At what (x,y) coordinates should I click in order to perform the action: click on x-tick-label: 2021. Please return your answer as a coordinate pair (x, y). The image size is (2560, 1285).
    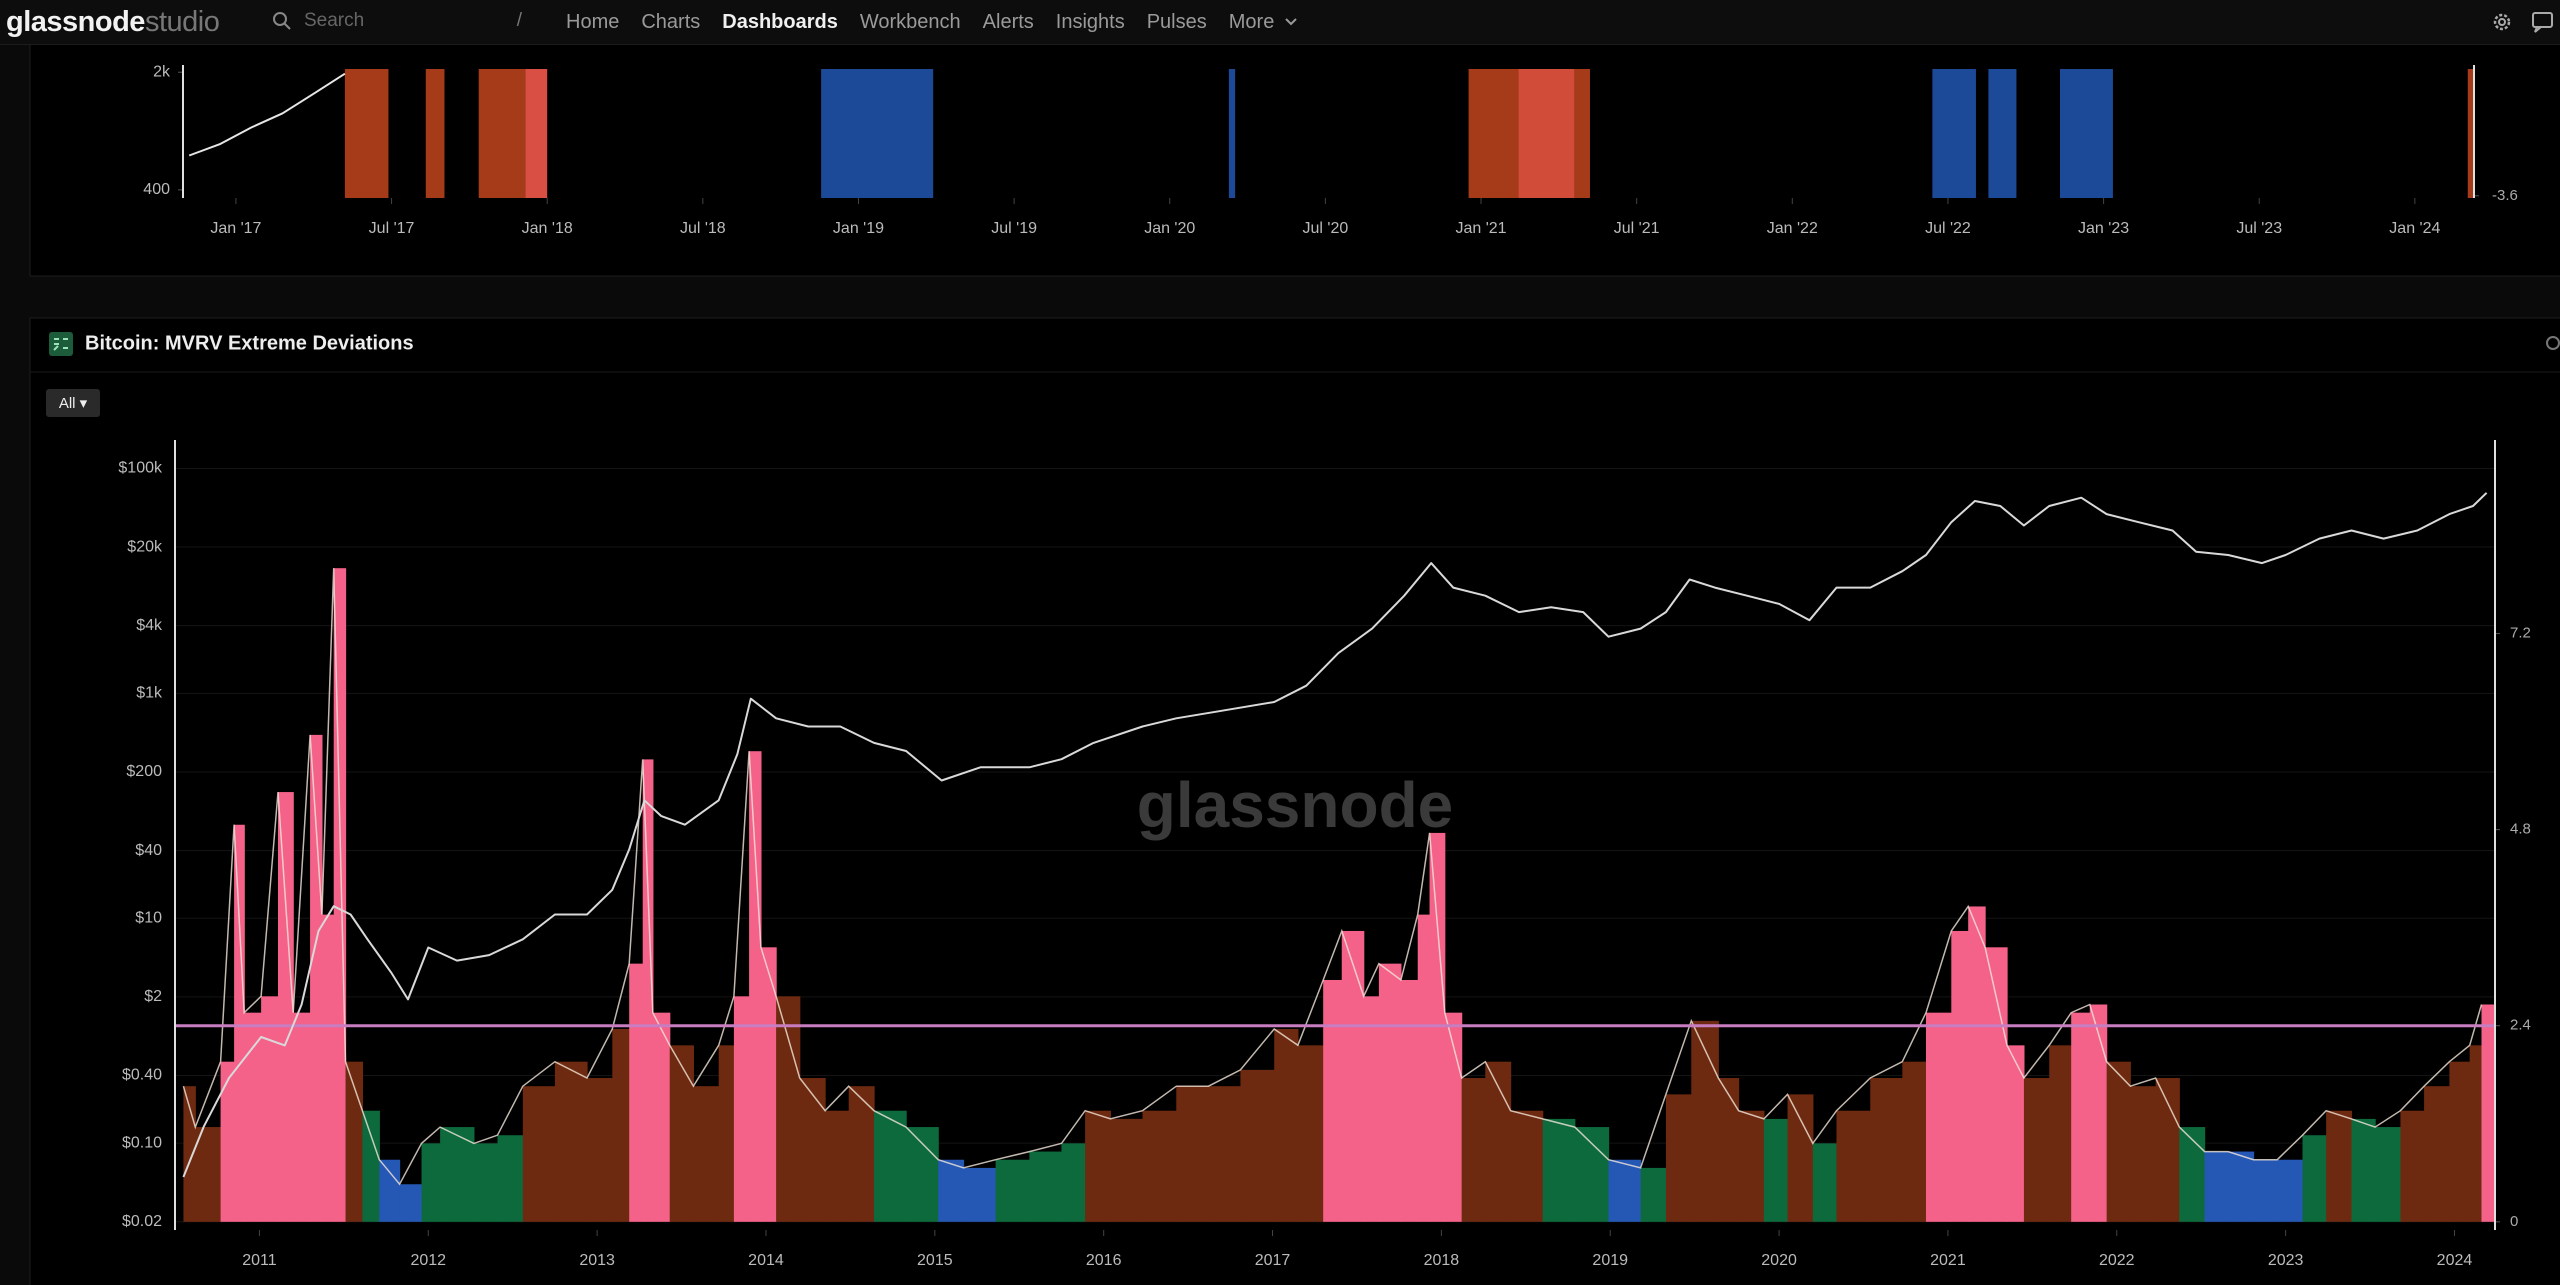
    Looking at the image, I should click on (1948, 1260).